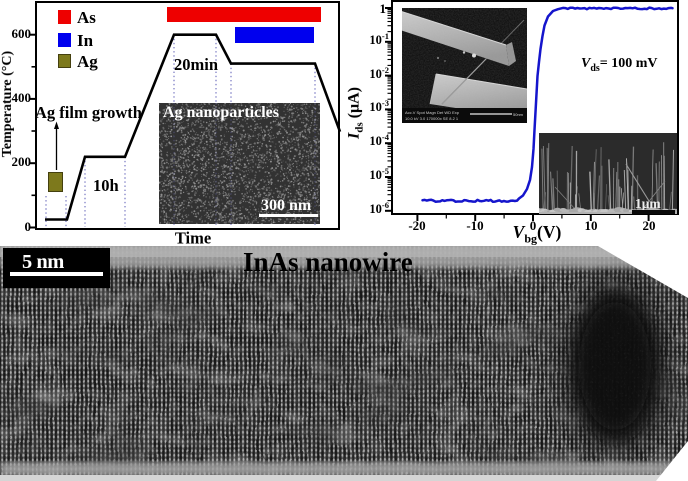  Describe the element at coordinates (432, 118) in the screenshot. I see `svg-text:10.0 kV 3.0 170000x SE 8.2: 10.0 kV 3.0 170000x SE 8.2 1` at that location.